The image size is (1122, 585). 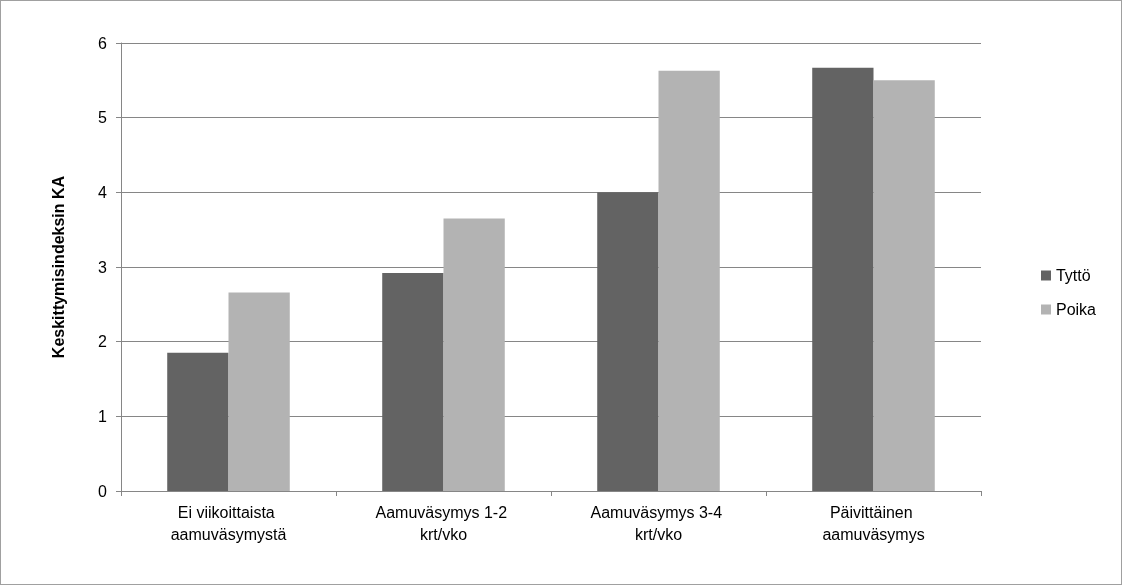 I want to click on x-tick-label: Päivittäinen aamuväsymys, so click(x=873, y=523).